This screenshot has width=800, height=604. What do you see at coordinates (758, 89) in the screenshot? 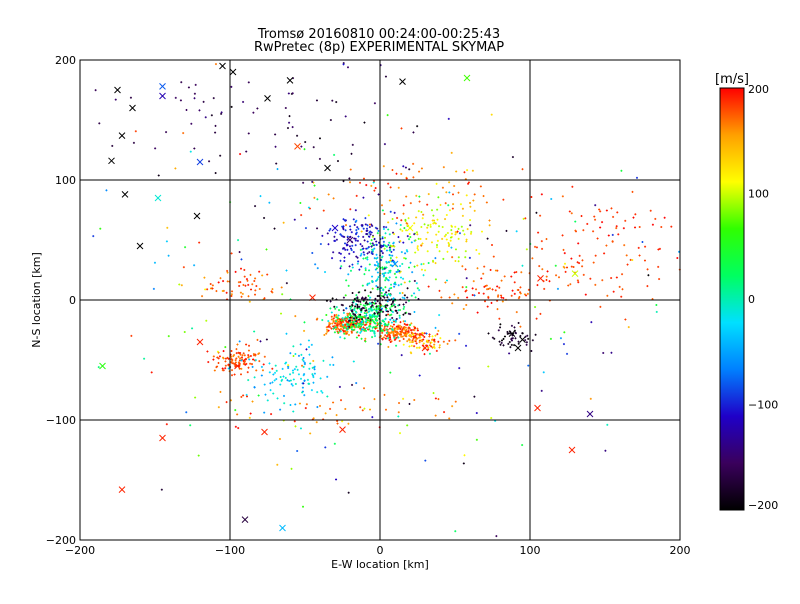
I see `colorbar-tick-label: 200` at bounding box center [758, 89].